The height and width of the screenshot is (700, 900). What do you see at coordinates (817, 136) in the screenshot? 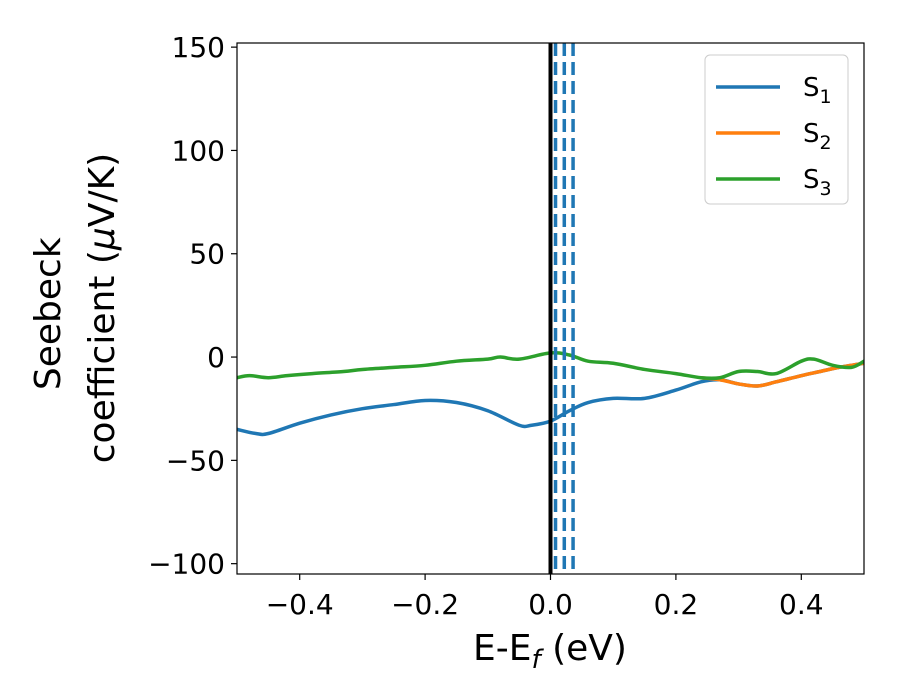
I see `legend-label-s2: S2` at bounding box center [817, 136].